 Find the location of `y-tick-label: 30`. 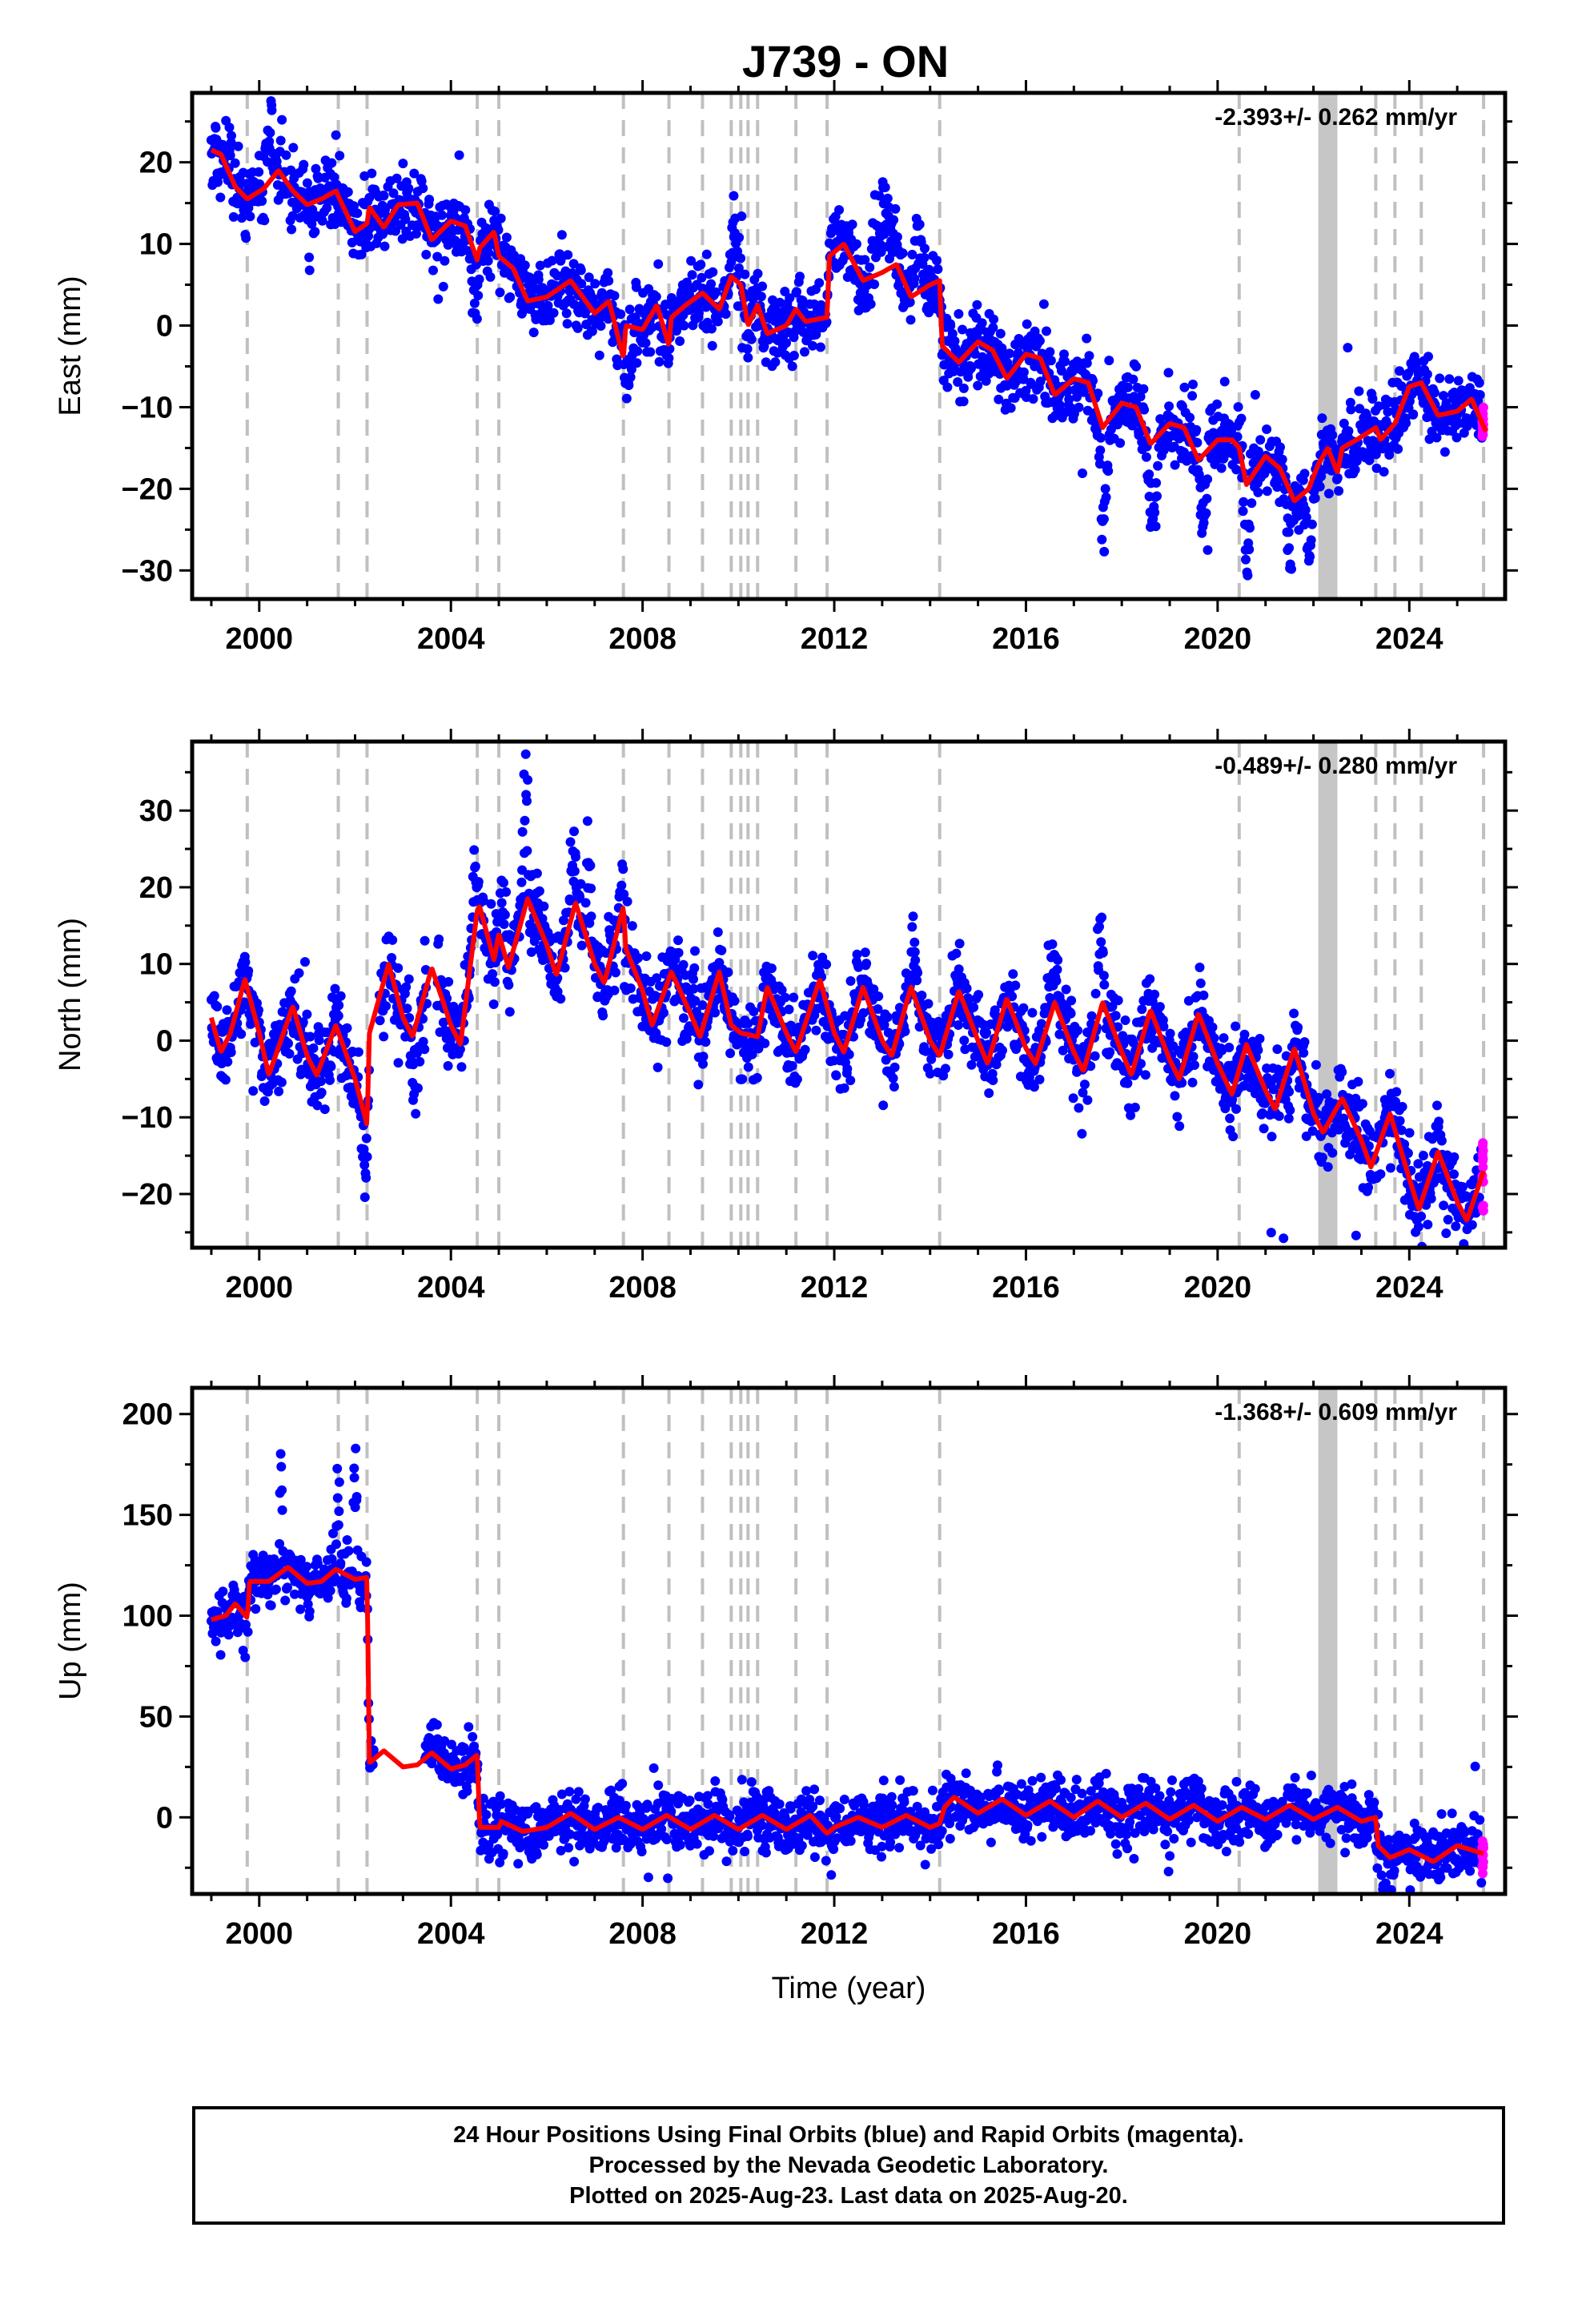

y-tick-label: 30 is located at coordinates (156, 811).